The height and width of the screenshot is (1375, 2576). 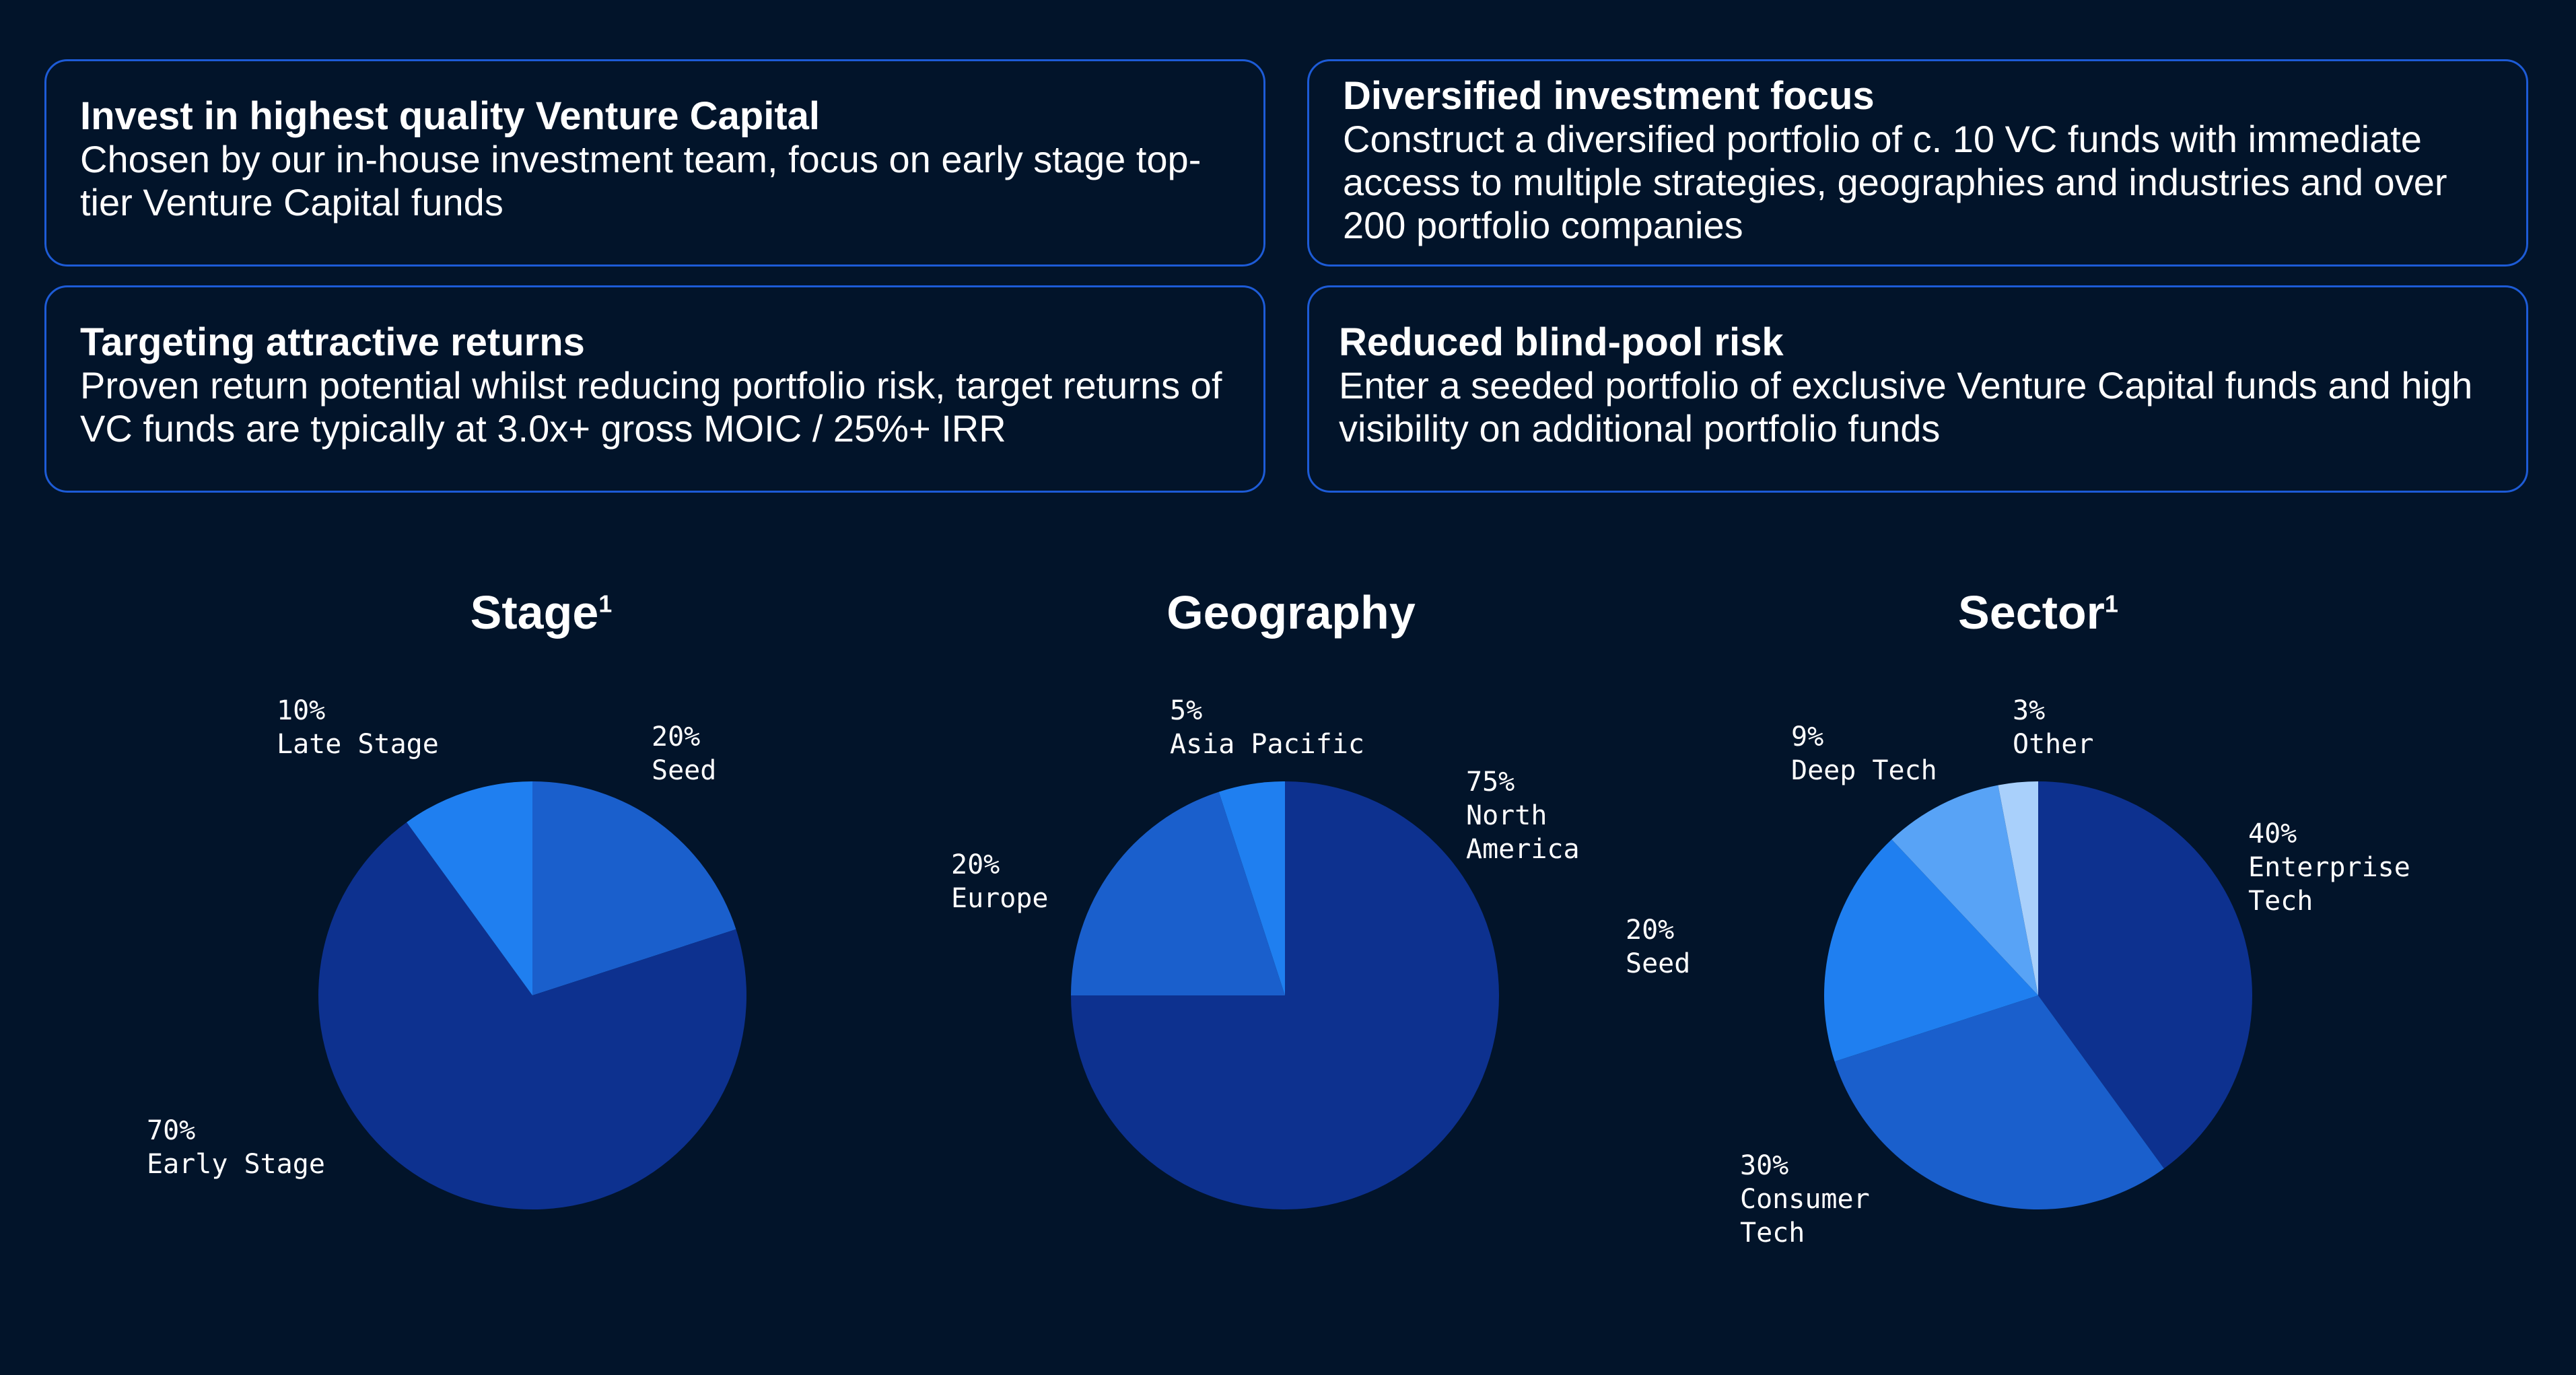 What do you see at coordinates (2329, 868) in the screenshot?
I see `slice-label-enterprise-tech: 40% Enterprise Tech` at bounding box center [2329, 868].